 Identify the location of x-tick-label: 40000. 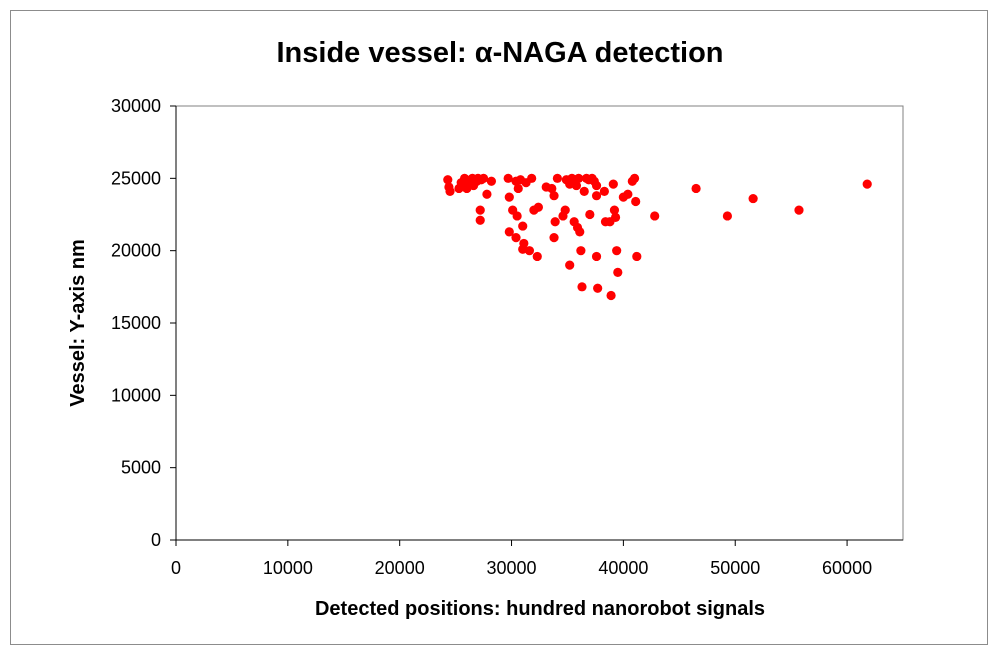
(623, 568).